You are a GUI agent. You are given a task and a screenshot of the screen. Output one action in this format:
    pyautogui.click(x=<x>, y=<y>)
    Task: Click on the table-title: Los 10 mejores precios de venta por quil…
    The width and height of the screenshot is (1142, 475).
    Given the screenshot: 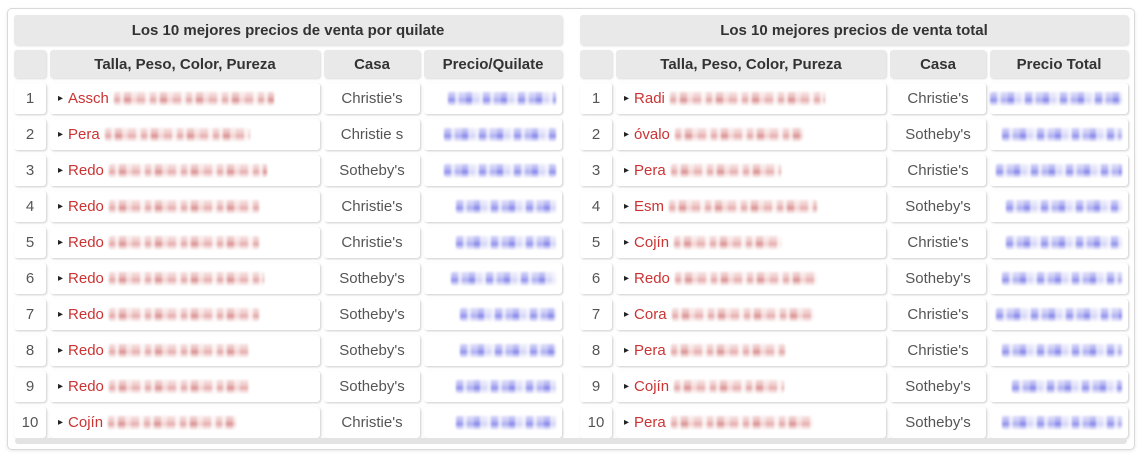 What is the action you would take?
    pyautogui.click(x=288, y=30)
    